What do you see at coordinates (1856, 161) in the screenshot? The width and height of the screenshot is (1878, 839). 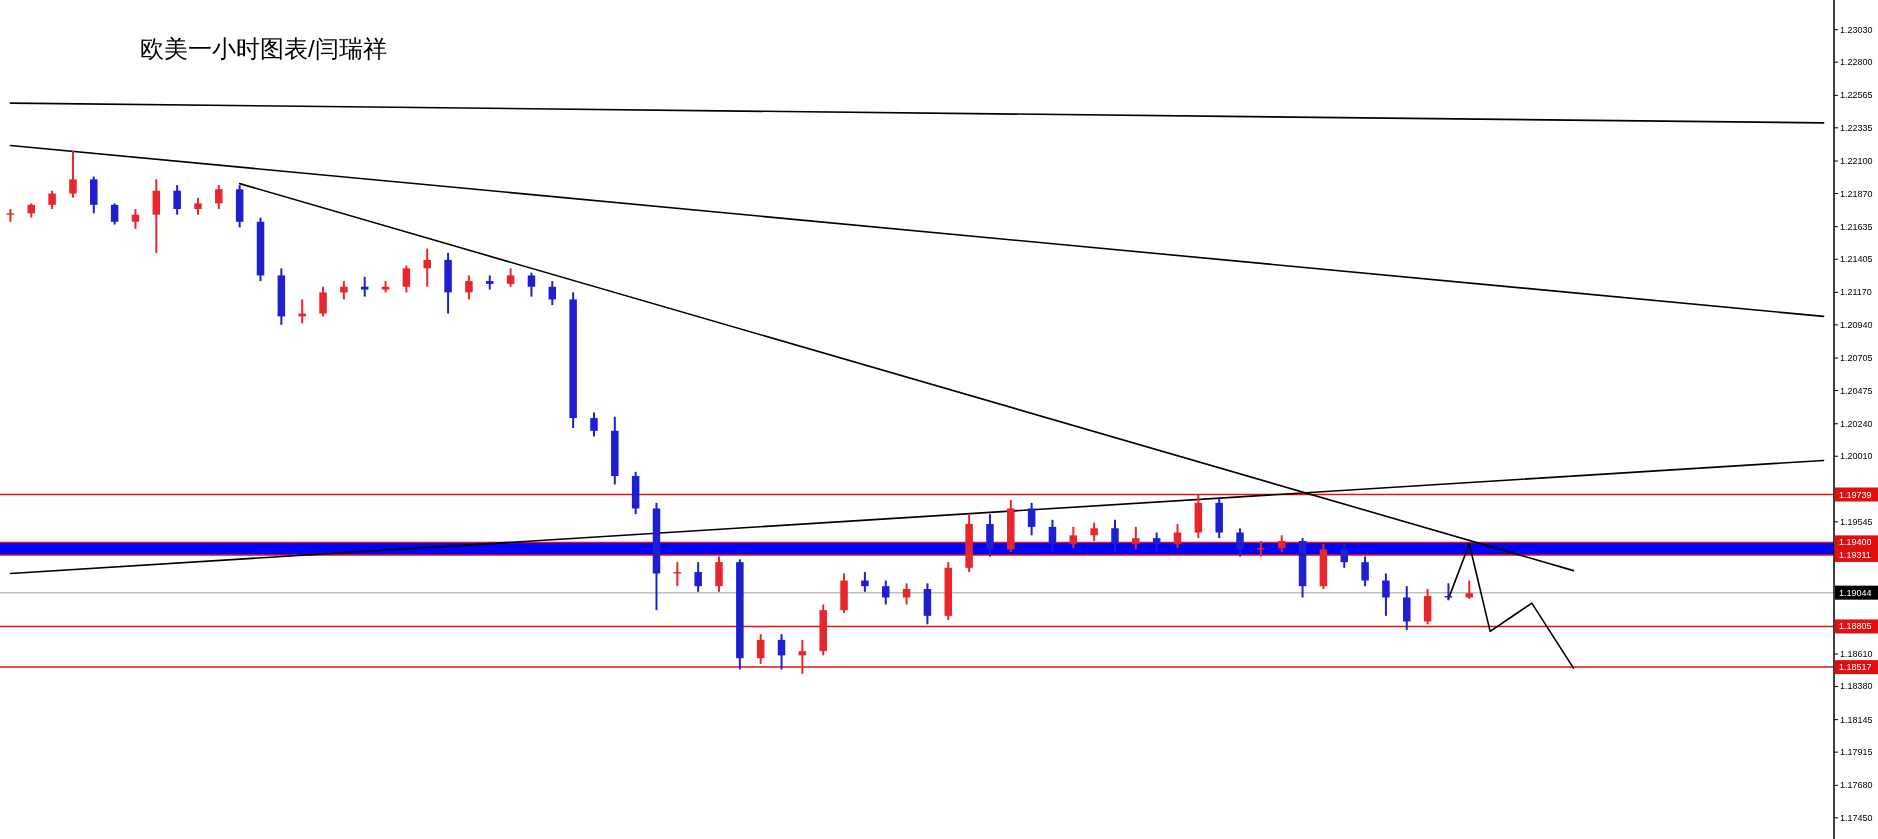 I see `y-tick-label: 1.22100` at bounding box center [1856, 161].